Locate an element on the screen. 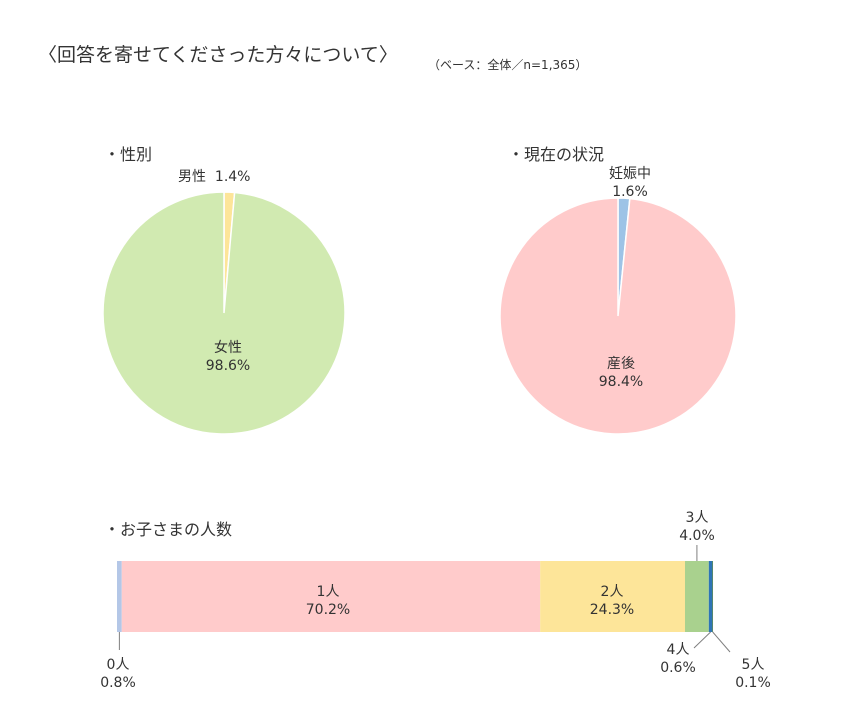 Image resolution: width=842 pixels, height=720 pixels. page-title: 〈回答を寄せてくださった方々について〉 is located at coordinates (218, 55).